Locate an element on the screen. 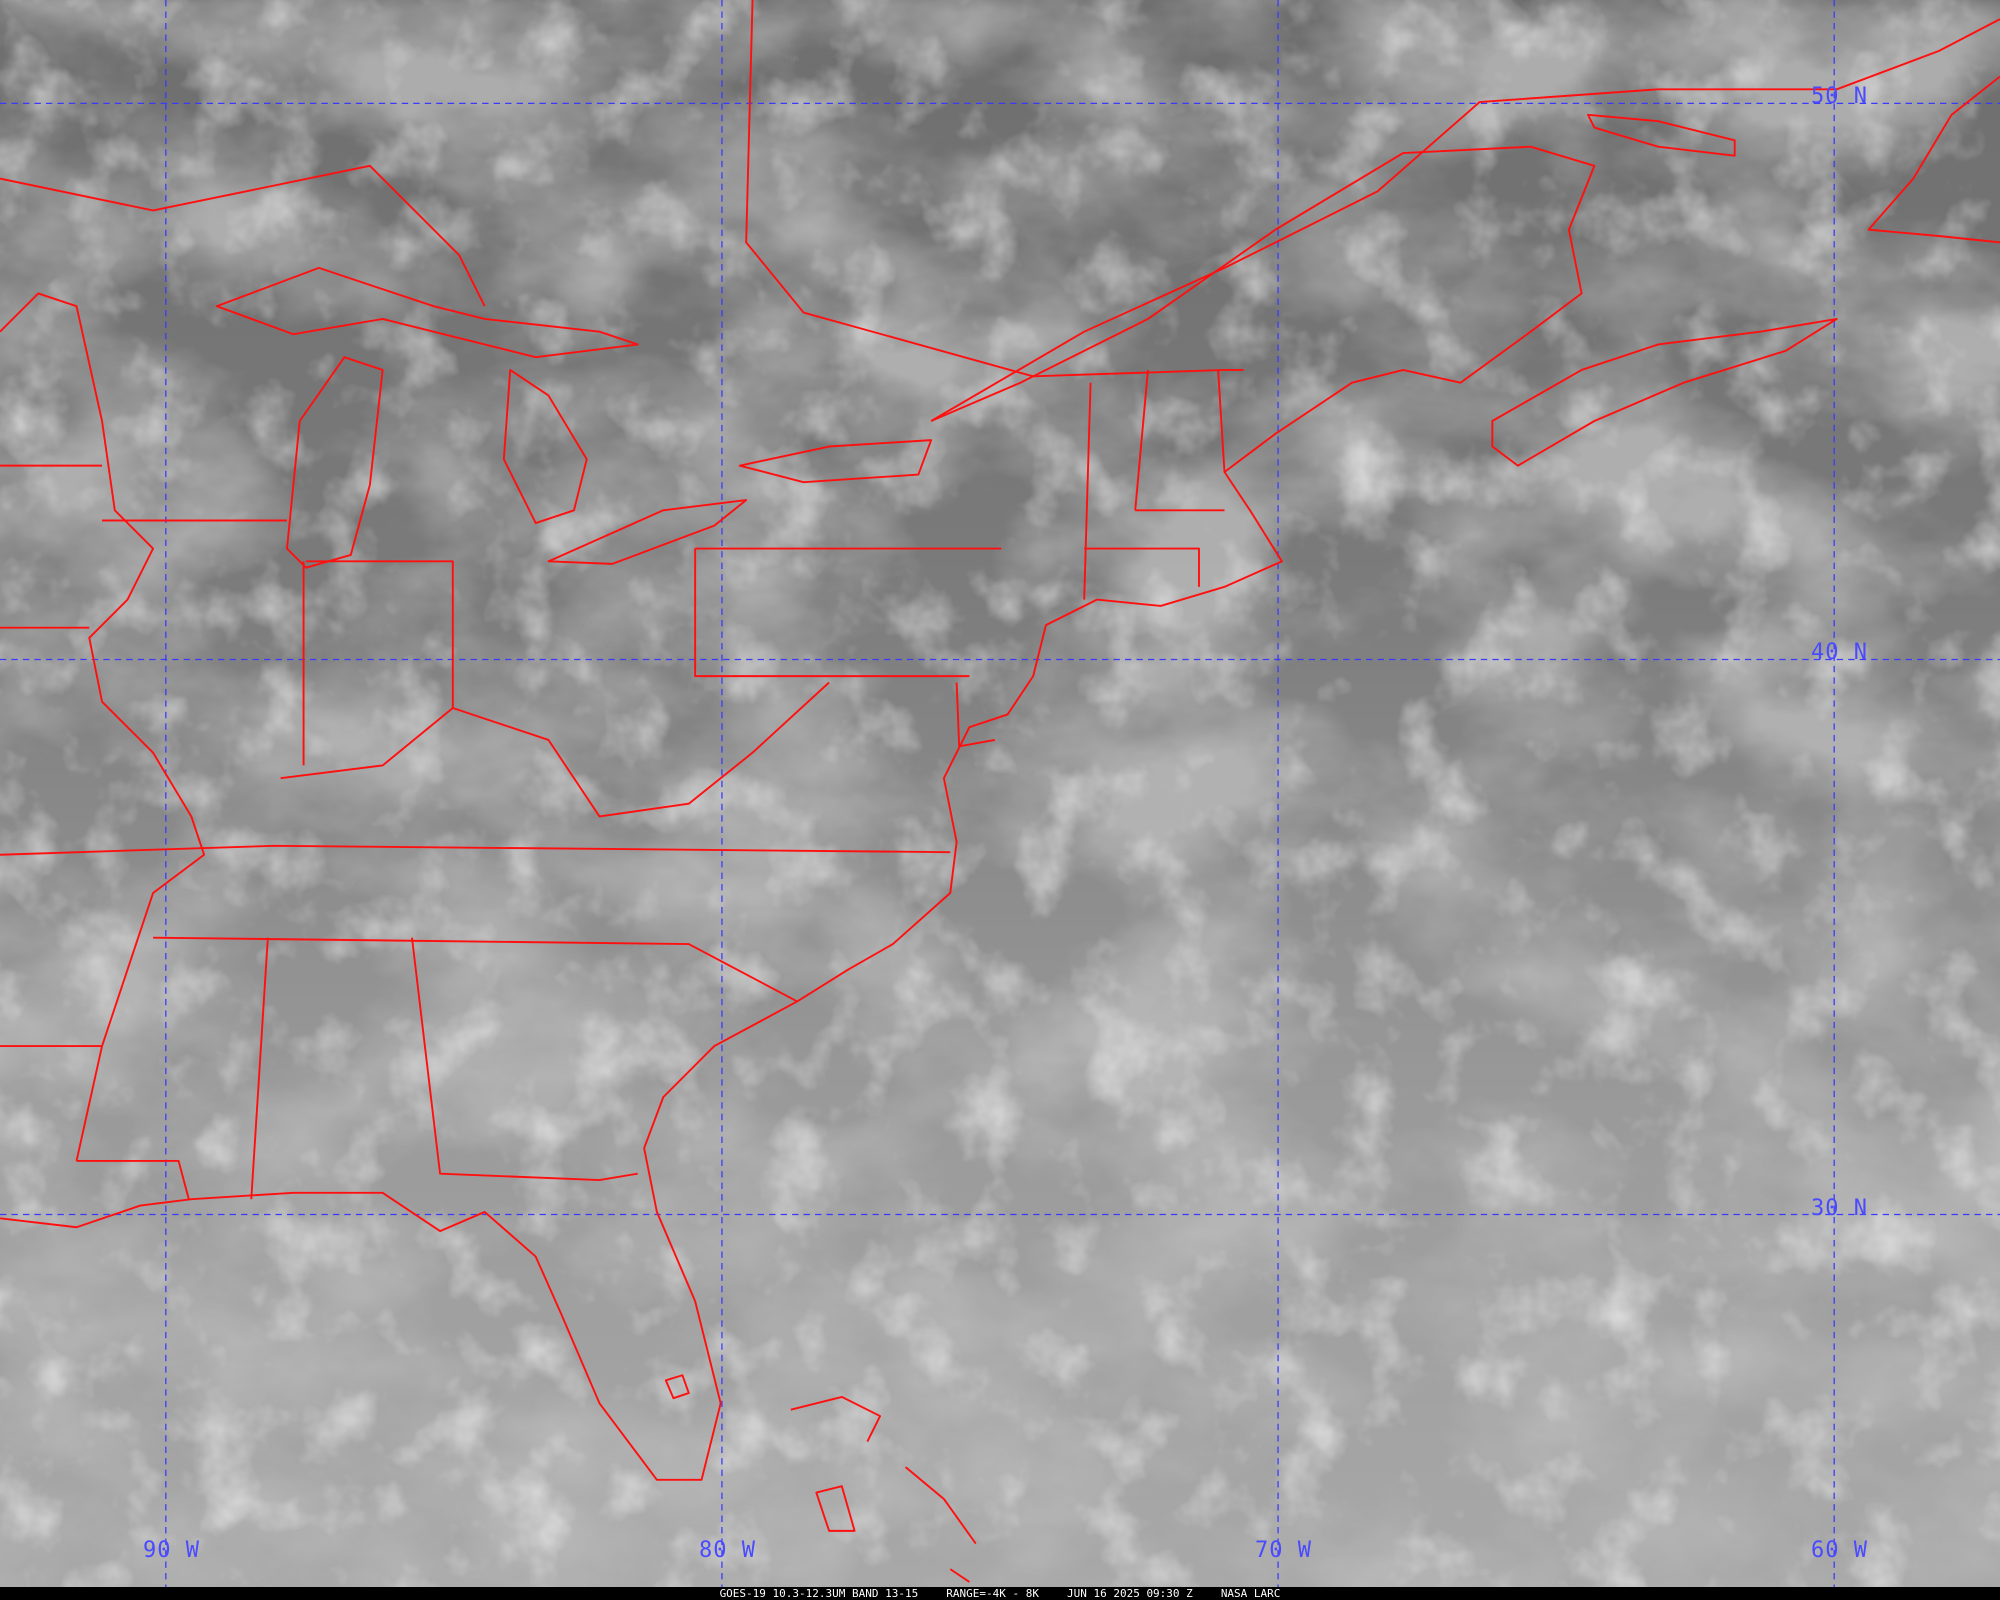 This screenshot has height=1600, width=2000. caption-source: NASA LARC is located at coordinates (1250, 1593).